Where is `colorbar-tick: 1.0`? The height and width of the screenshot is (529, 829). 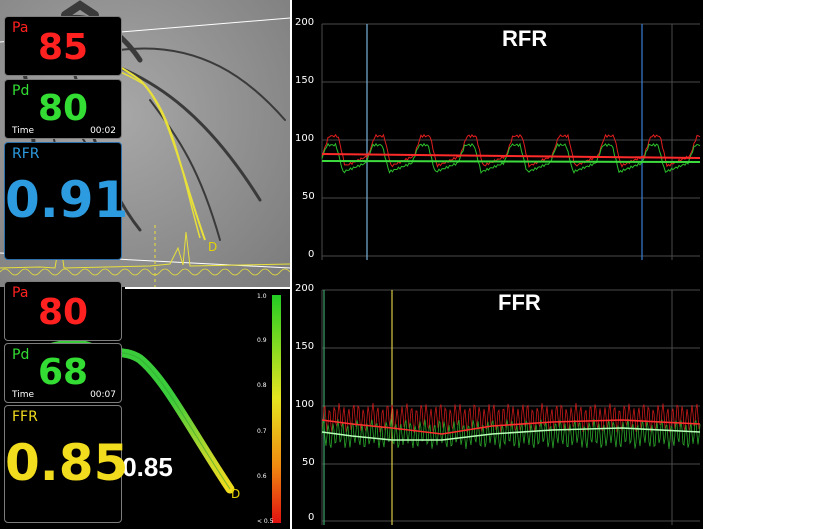
colorbar-tick: 1.0 is located at coordinates (262, 296).